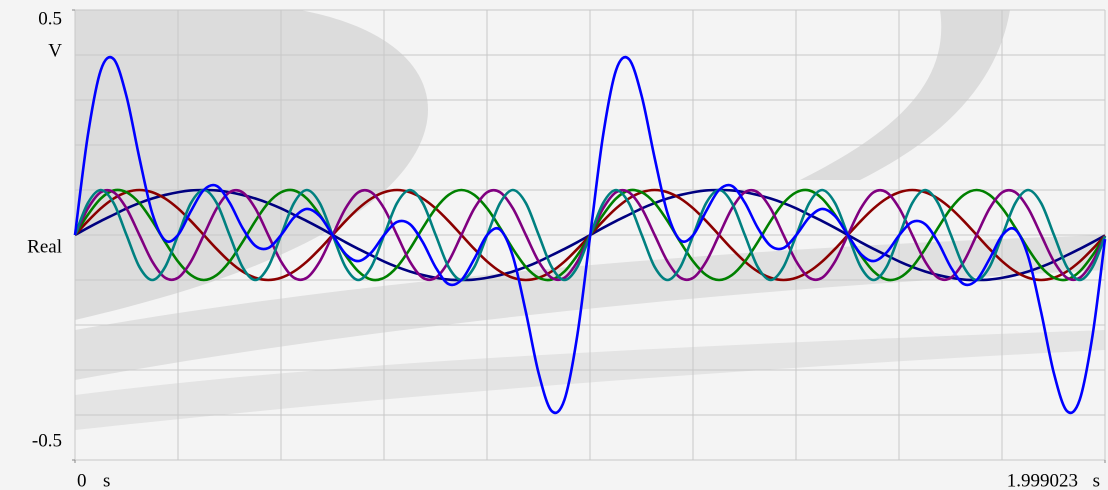 The height and width of the screenshot is (490, 1108). Describe the element at coordinates (55, 50) in the screenshot. I see `y-unit: V` at that location.